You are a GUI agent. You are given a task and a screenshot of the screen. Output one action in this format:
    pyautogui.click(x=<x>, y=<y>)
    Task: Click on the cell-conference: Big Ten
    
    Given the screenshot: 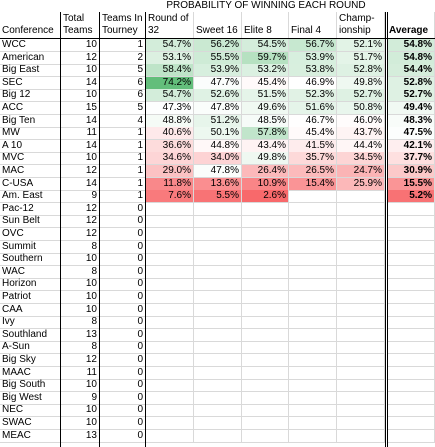 What is the action you would take?
    pyautogui.click(x=30, y=121)
    